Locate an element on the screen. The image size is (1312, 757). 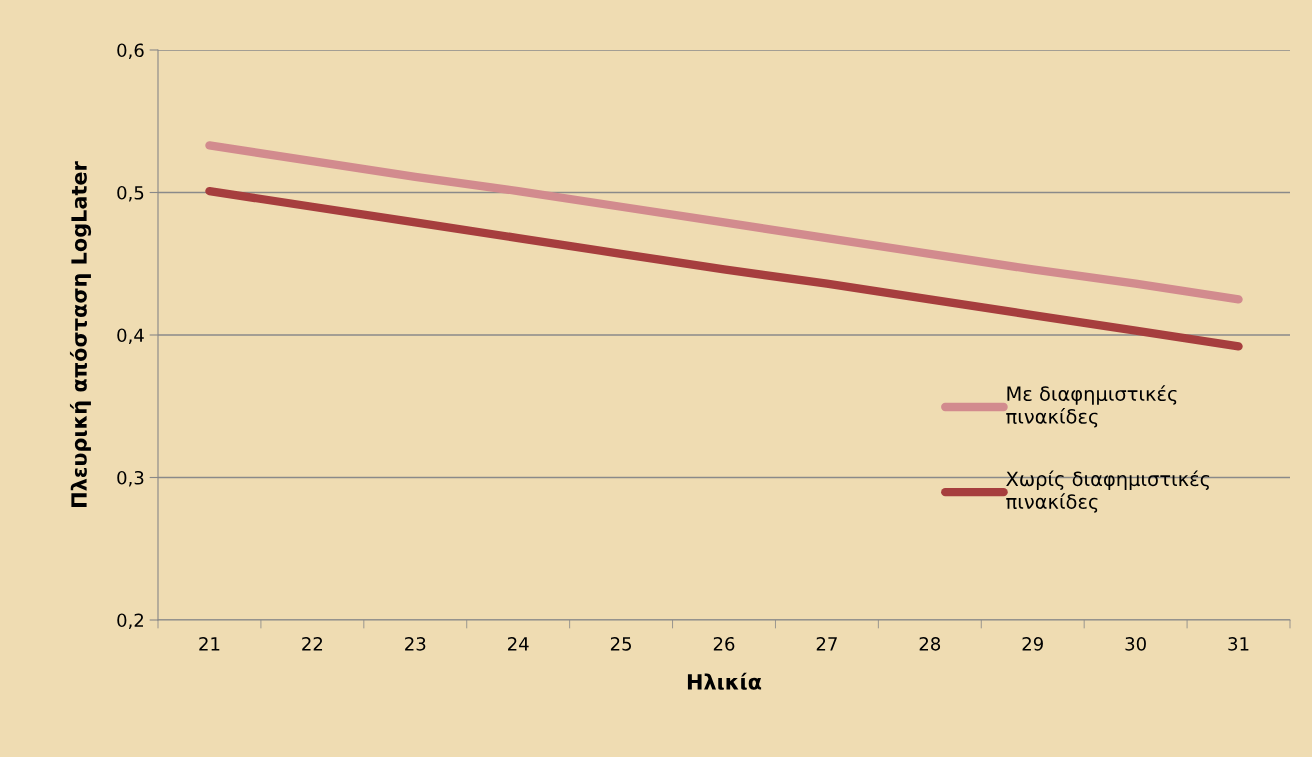
x-tick-label: 30 is located at coordinates (1135, 643).